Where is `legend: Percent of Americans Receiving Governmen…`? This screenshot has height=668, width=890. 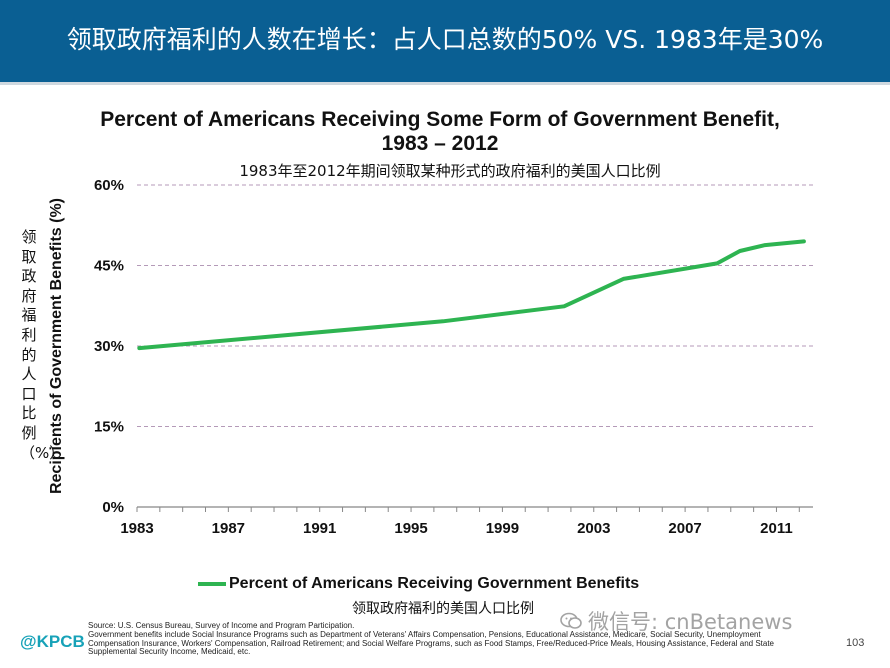
legend: Percent of Americans Receiving Governmen… is located at coordinates (418, 584).